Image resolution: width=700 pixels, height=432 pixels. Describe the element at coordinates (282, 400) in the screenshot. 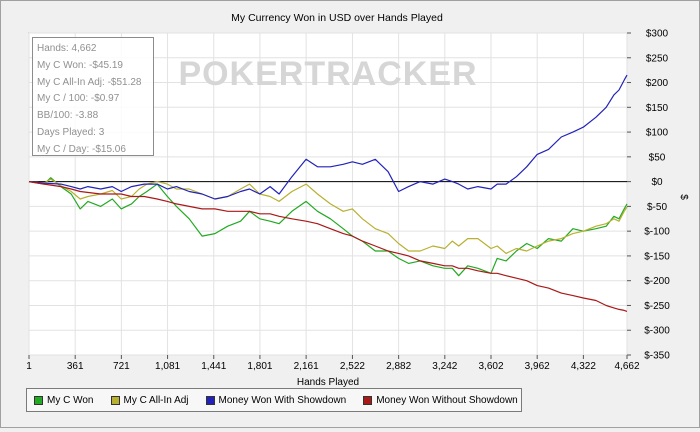

I see `legend-label-2: Money Won With Showdown` at that location.